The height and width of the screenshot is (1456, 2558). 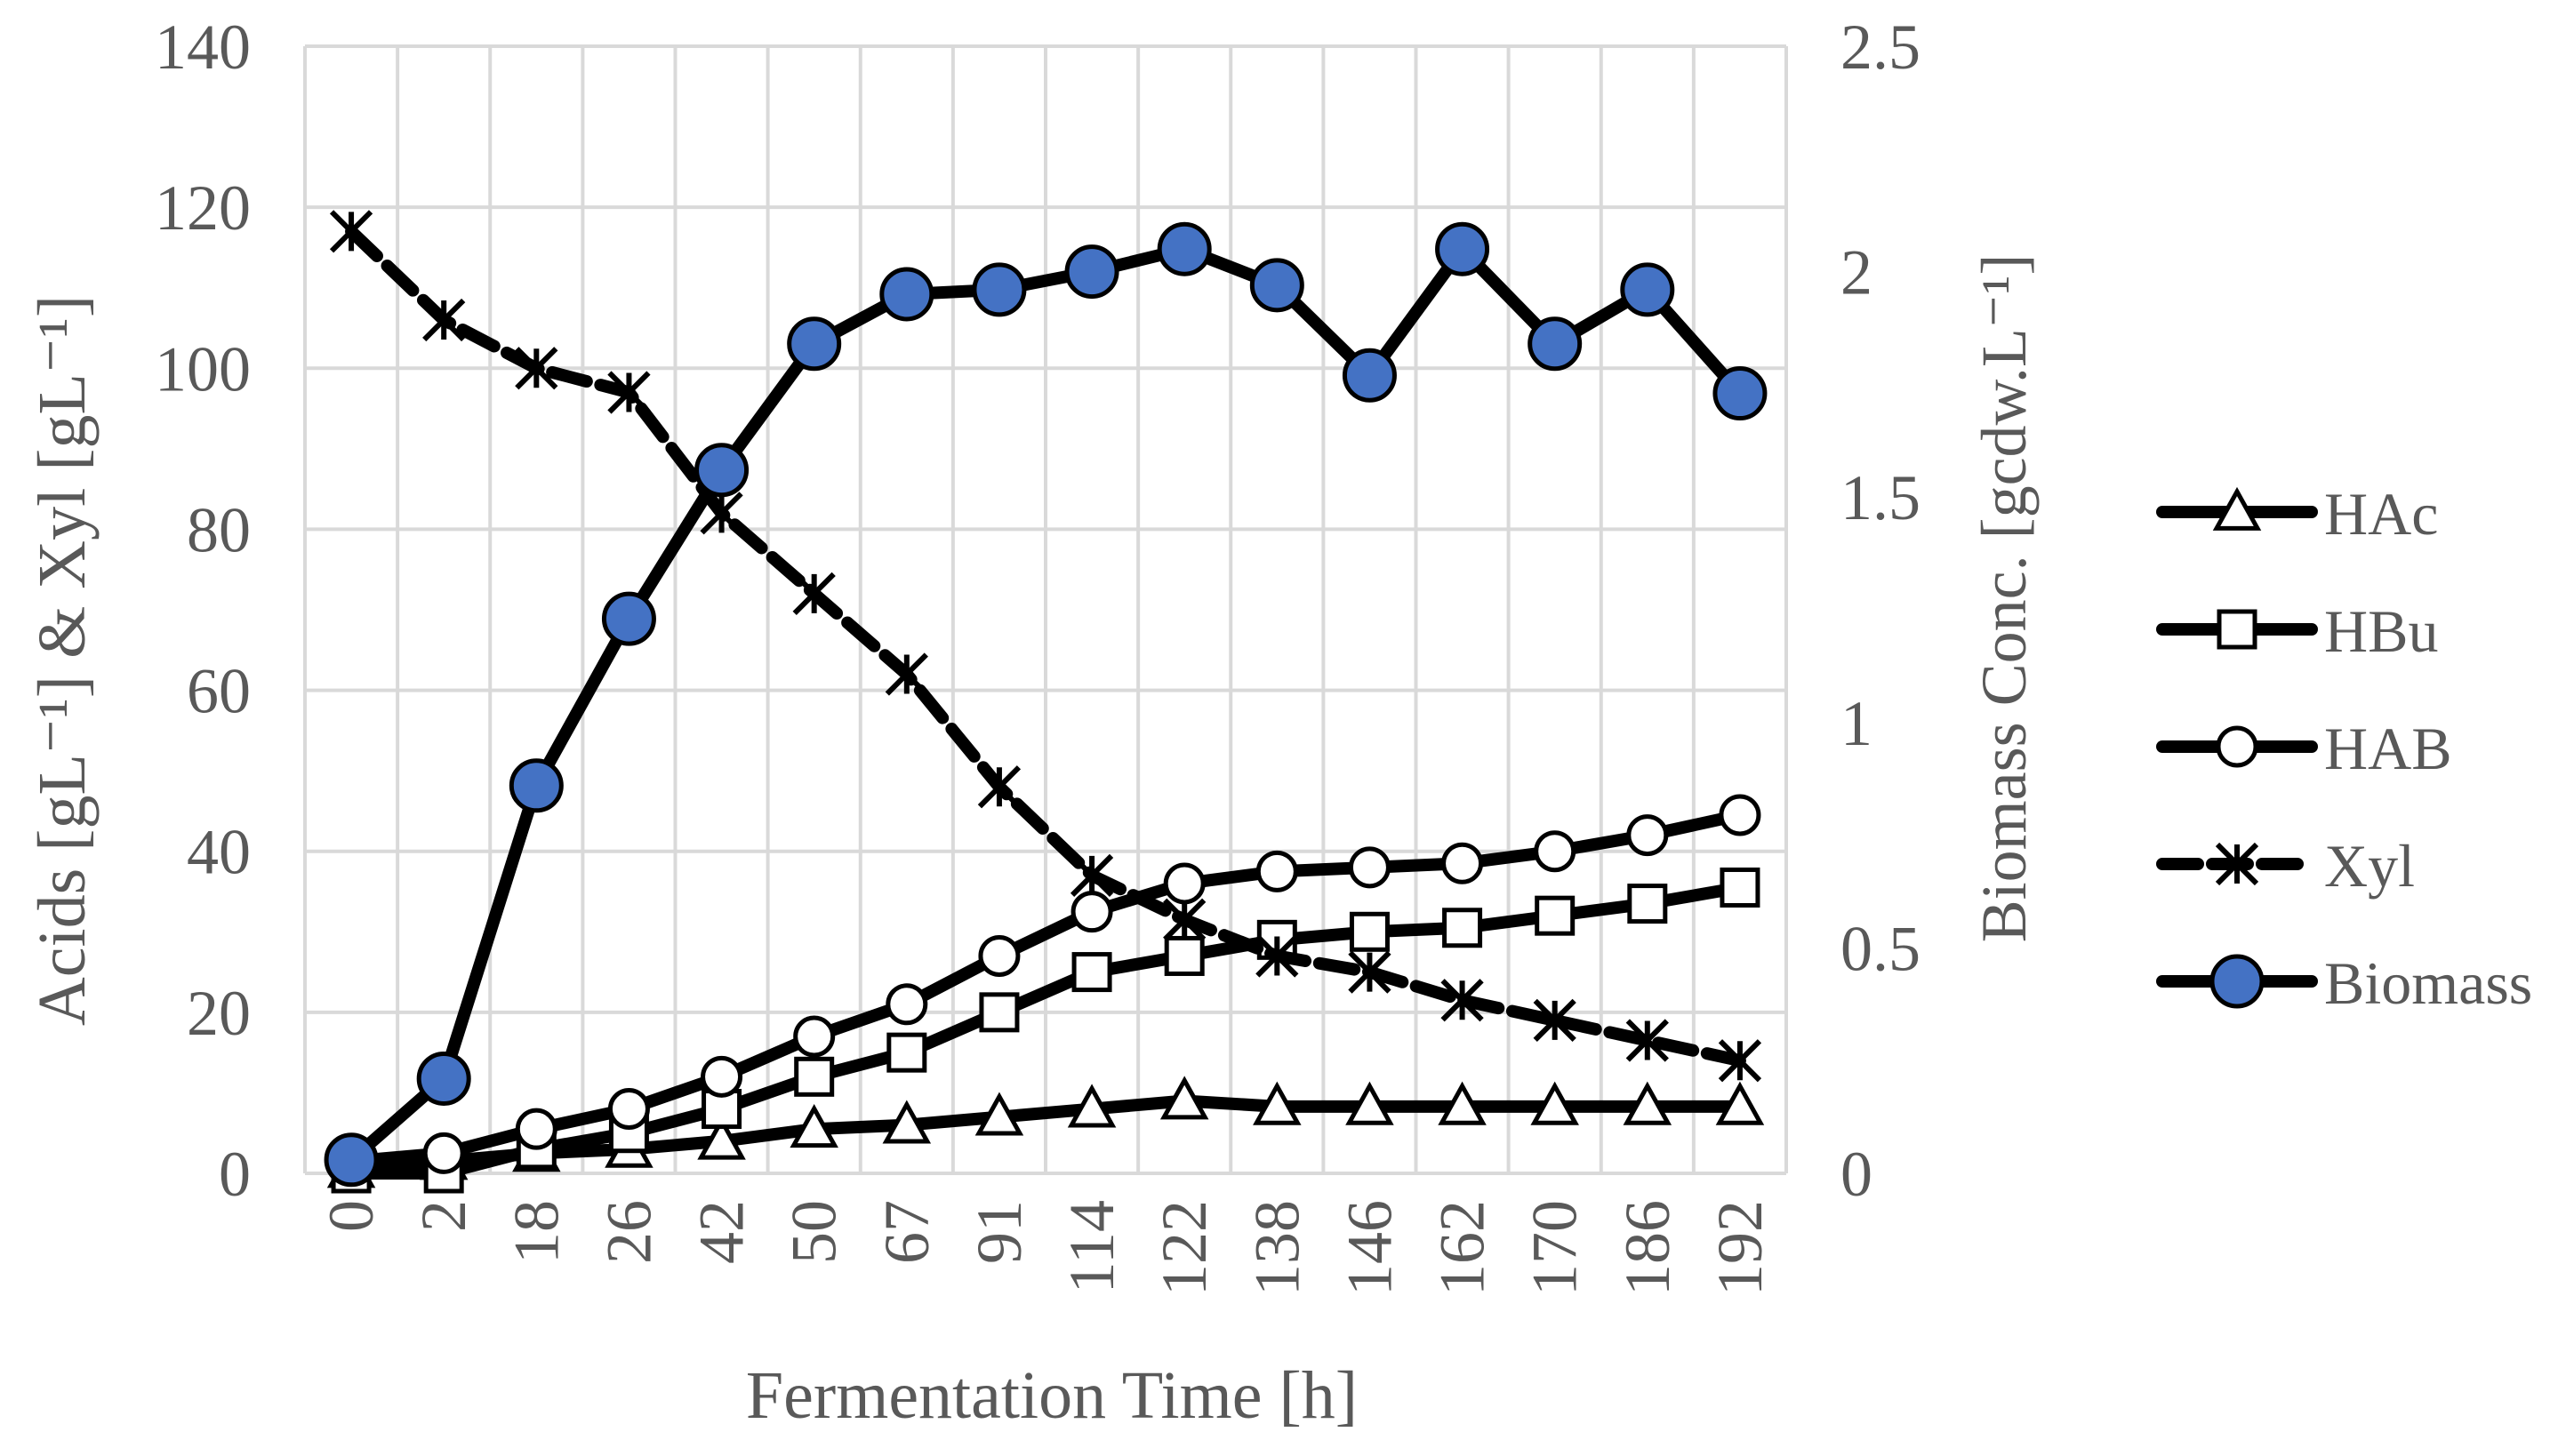 What do you see at coordinates (1000, 1232) in the screenshot?
I see `x-tick-label: 91` at bounding box center [1000, 1232].